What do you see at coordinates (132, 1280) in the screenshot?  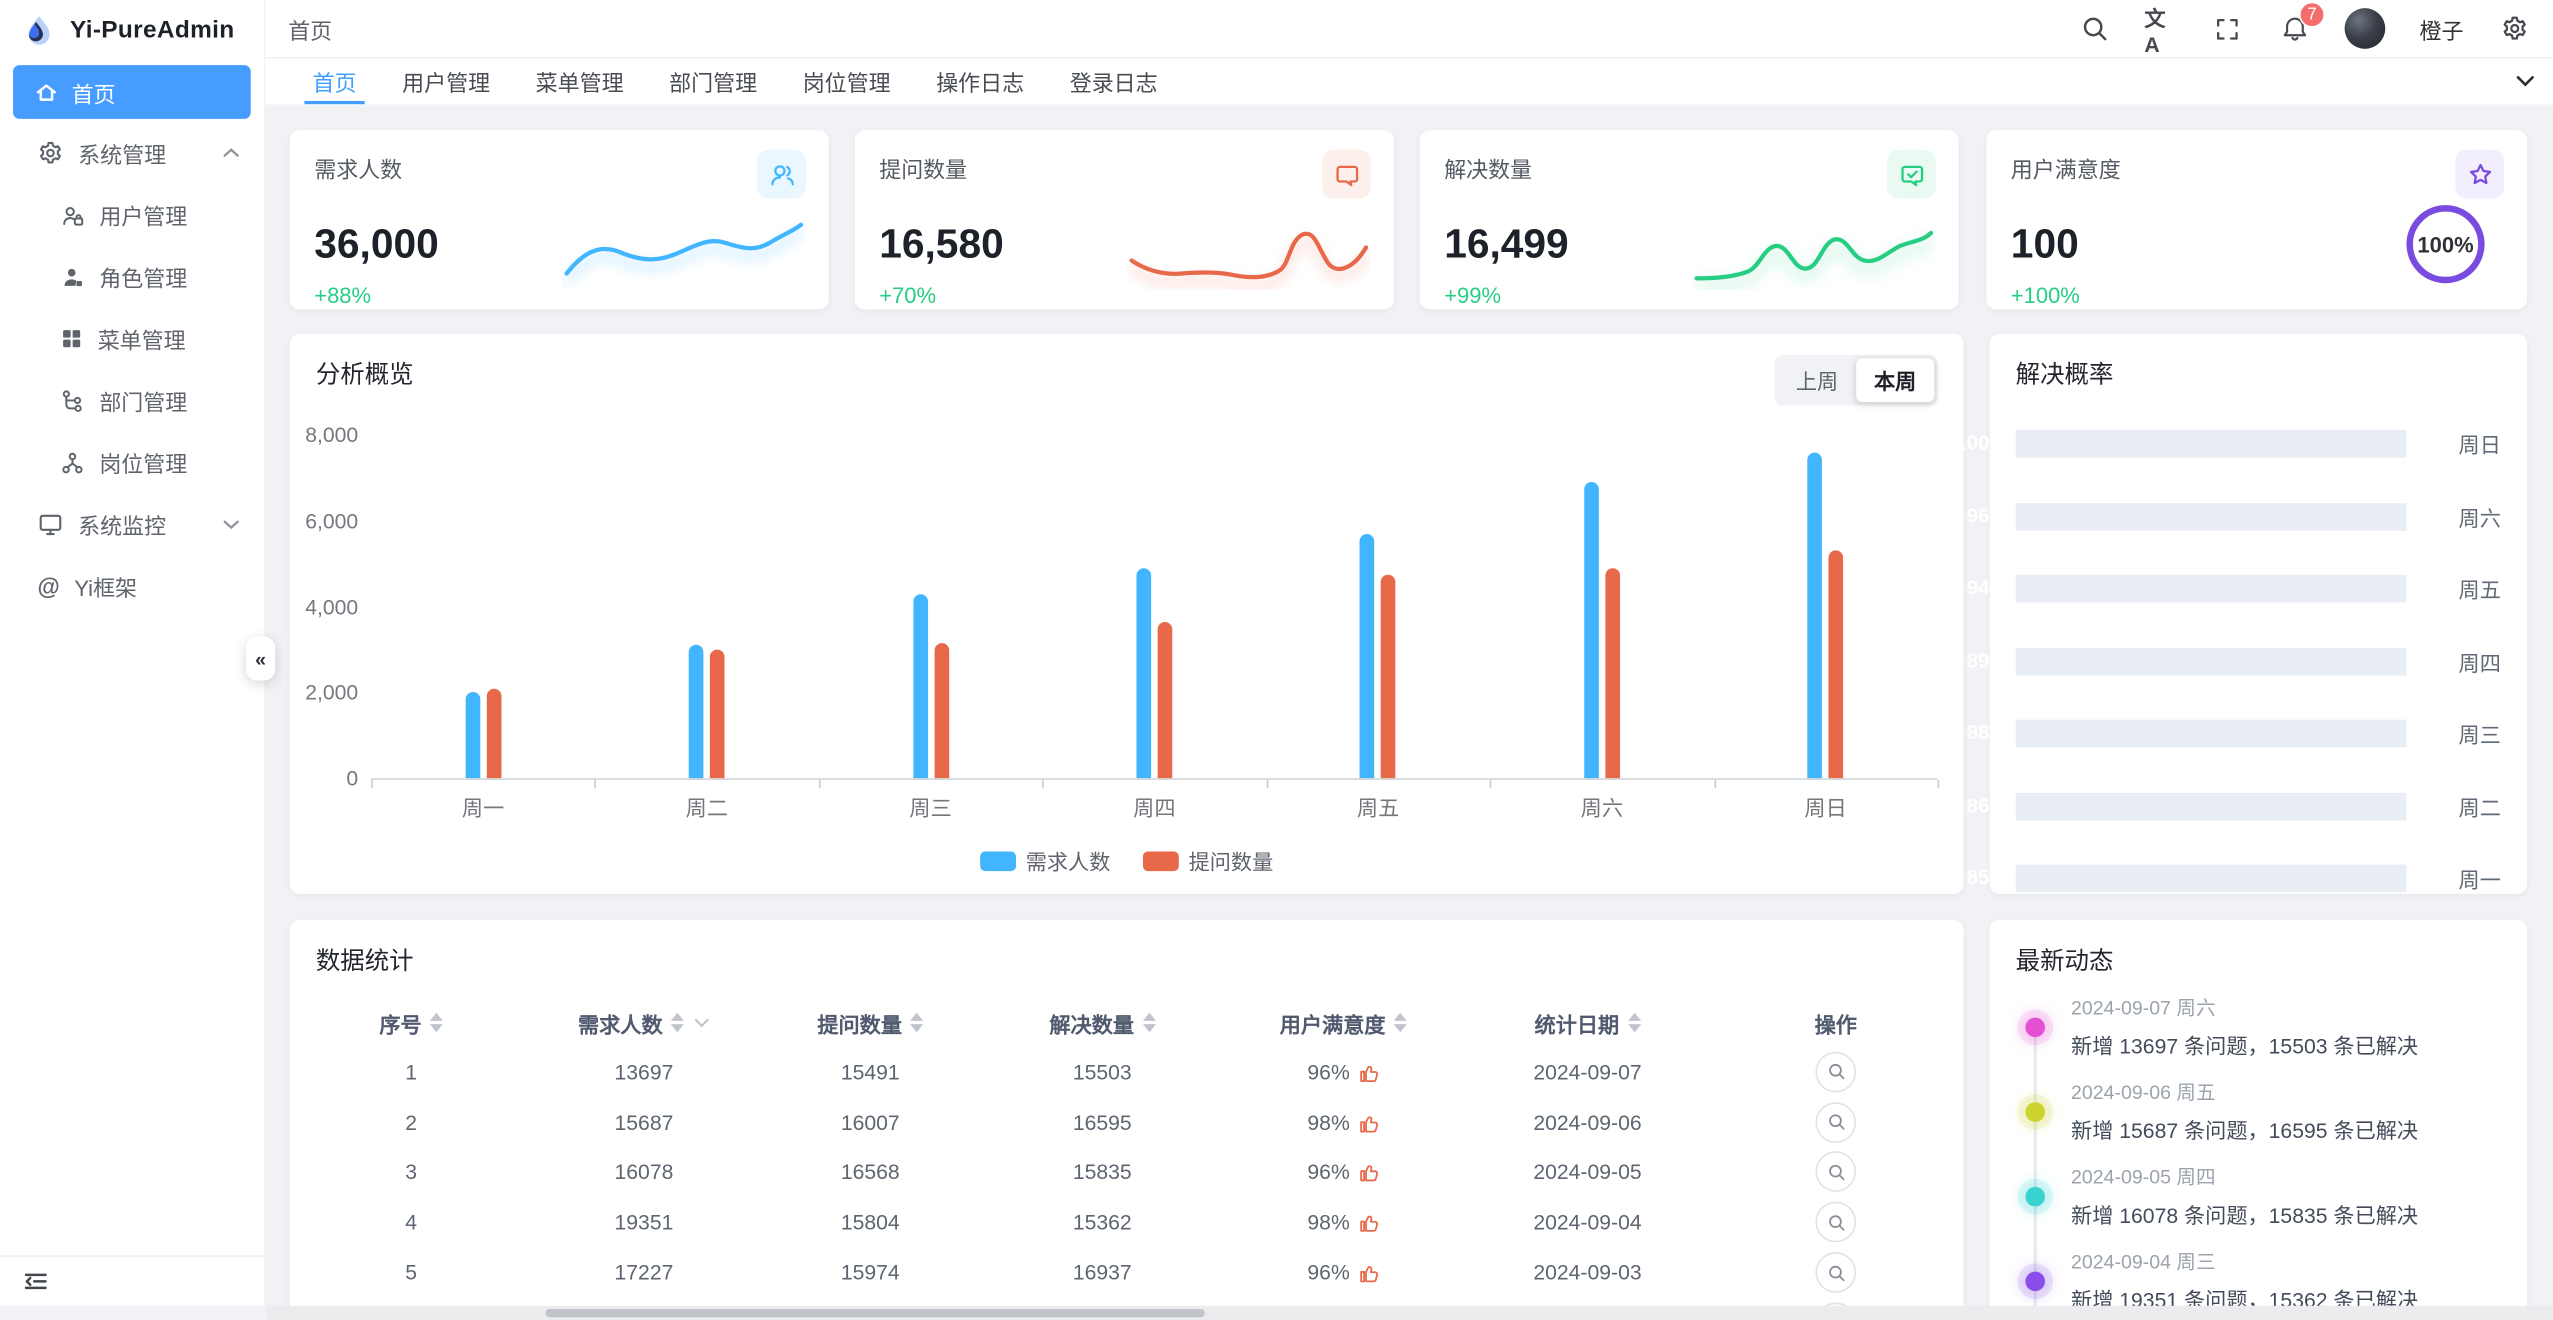 I see `sidebar-footer` at bounding box center [132, 1280].